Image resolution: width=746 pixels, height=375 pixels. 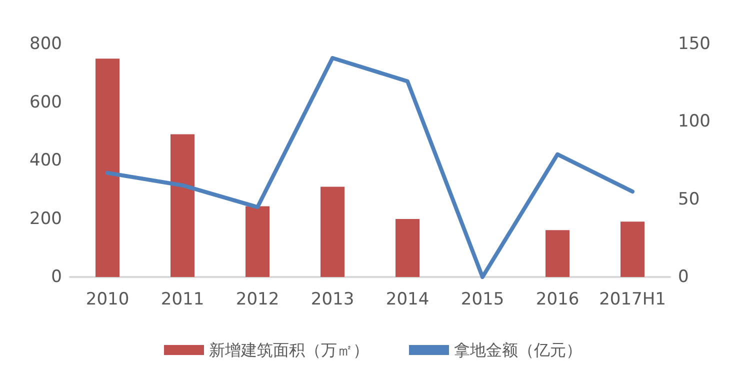 I want to click on y2-tick-label: 50, so click(x=689, y=199).